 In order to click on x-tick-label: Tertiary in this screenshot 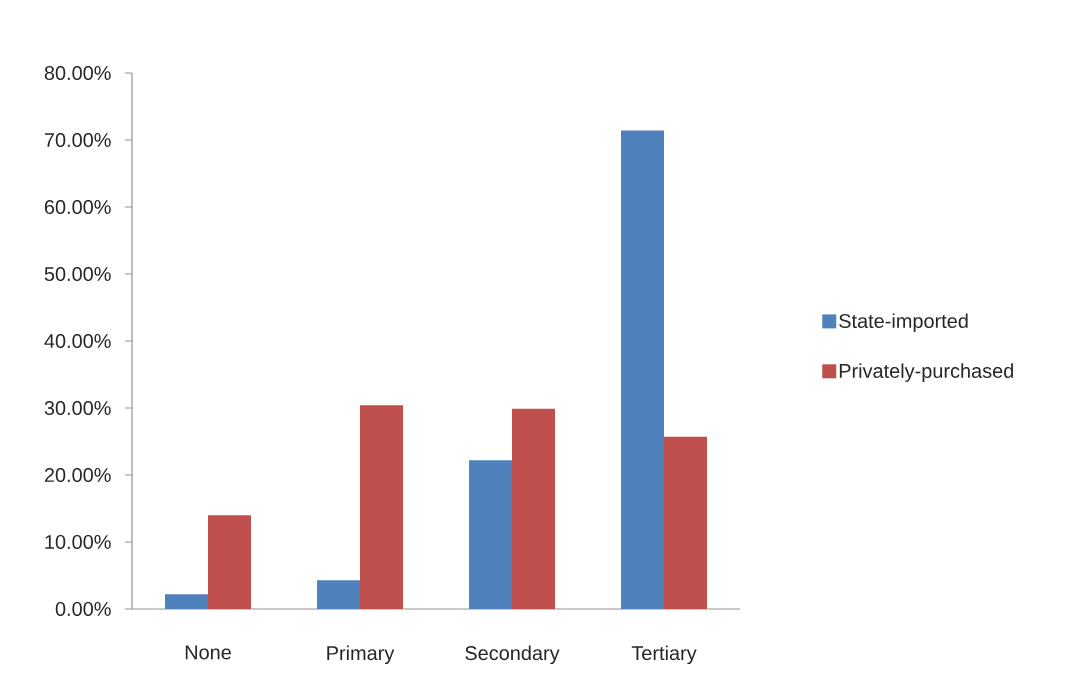, I will do `click(664, 655)`.